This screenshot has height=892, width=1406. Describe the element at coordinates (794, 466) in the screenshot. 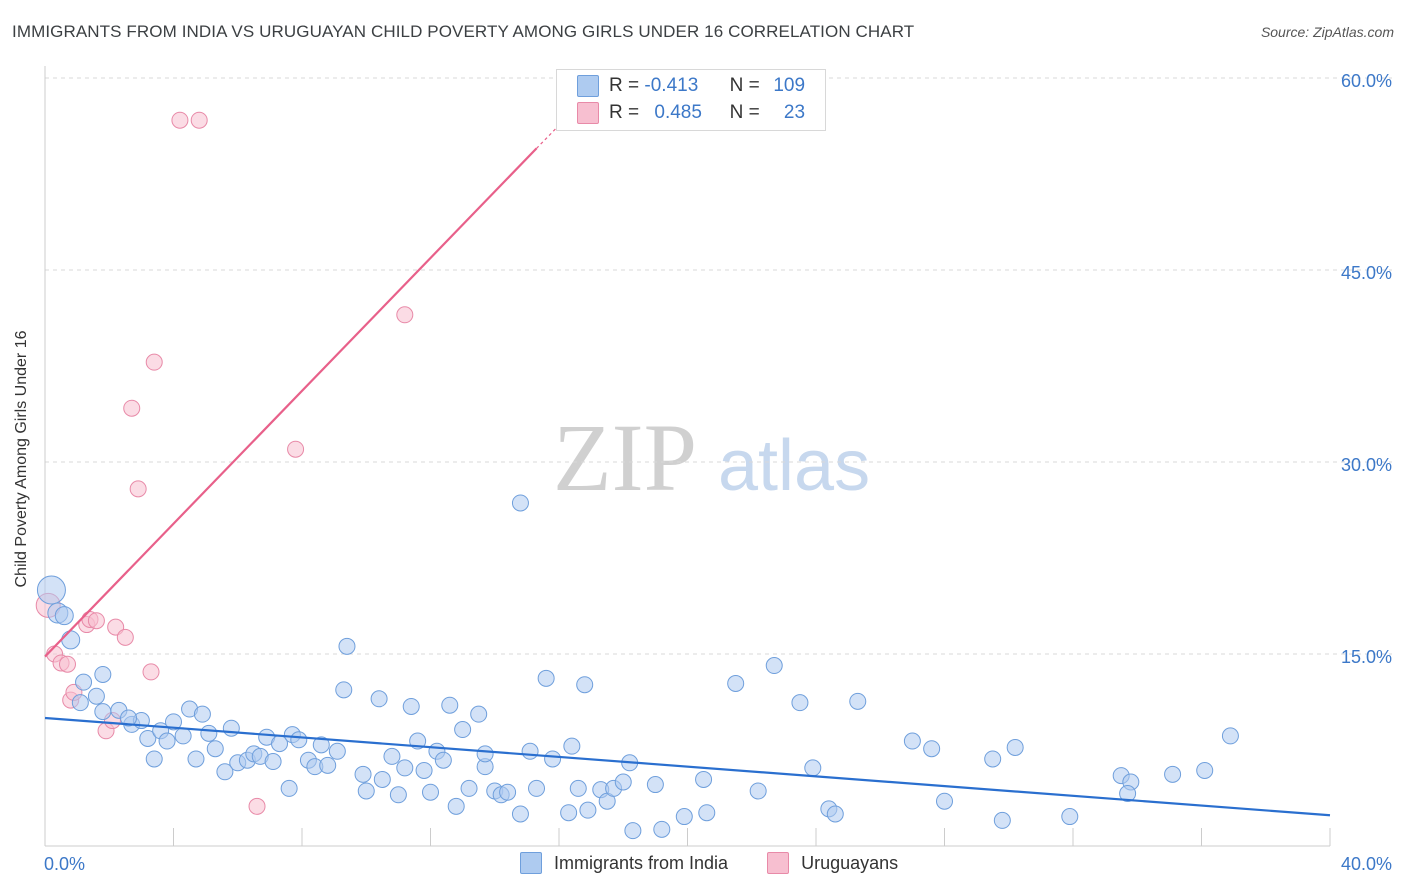

I see `watermark-atlas: atlas` at that location.